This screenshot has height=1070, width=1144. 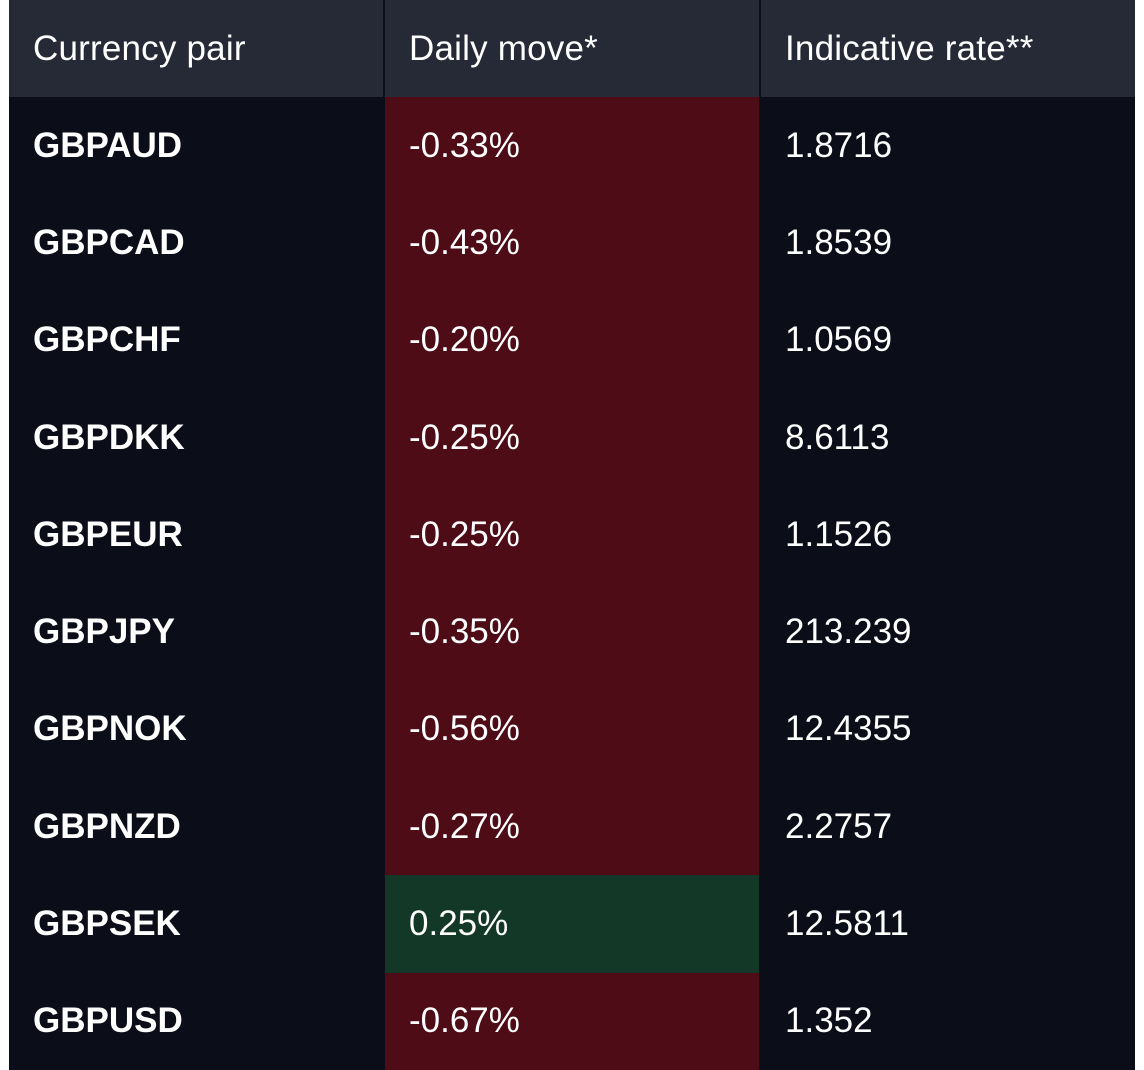 I want to click on table-row: GBPDKK -0.25% 8.6113, so click(x=572, y=437).